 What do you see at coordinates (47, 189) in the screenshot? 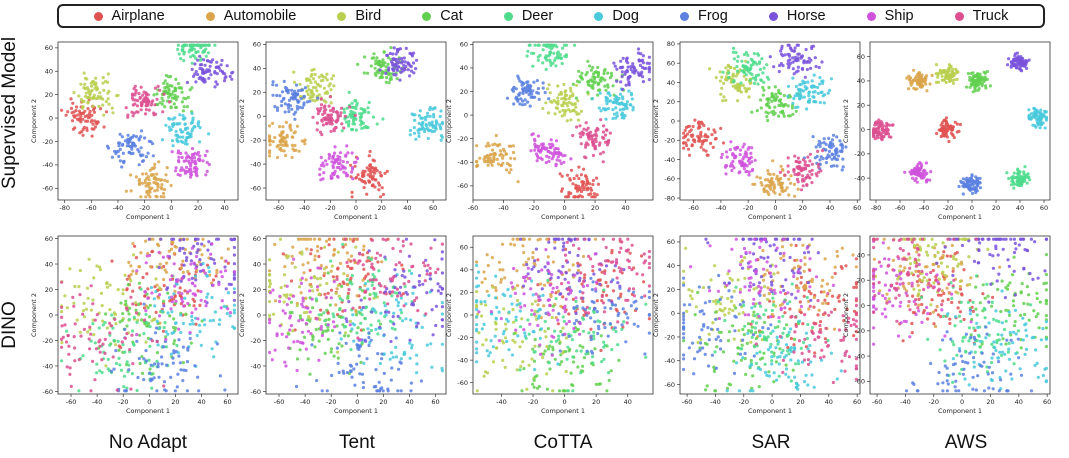
I see `y-tick-label: -60` at bounding box center [47, 189].